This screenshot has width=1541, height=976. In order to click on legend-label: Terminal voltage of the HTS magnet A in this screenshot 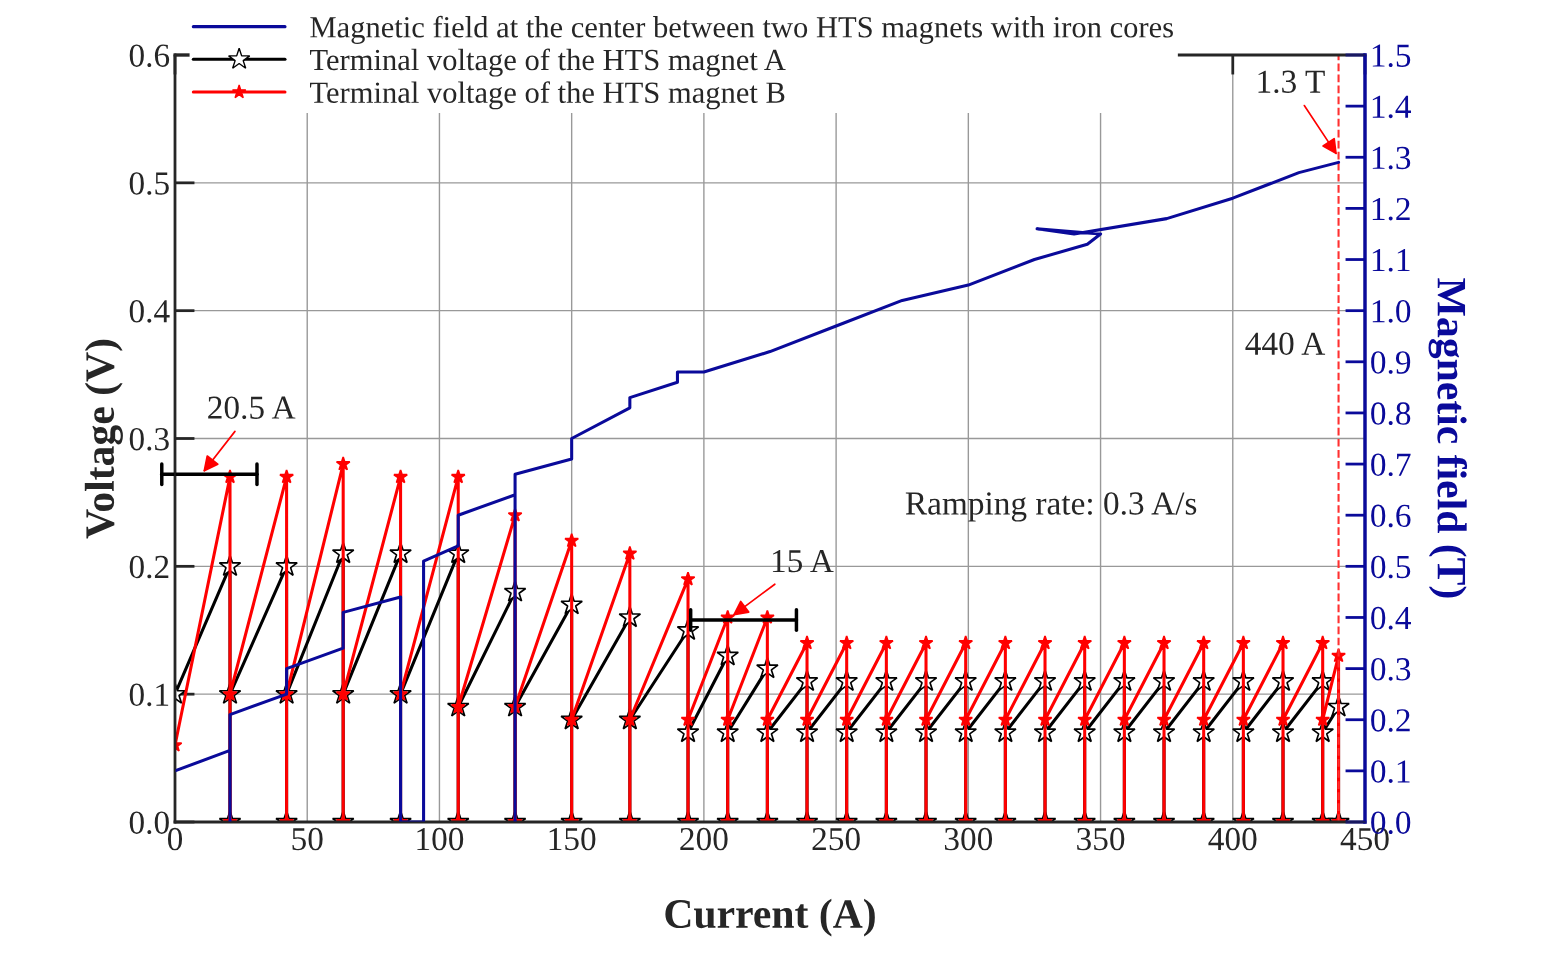, I will do `click(548, 62)`.